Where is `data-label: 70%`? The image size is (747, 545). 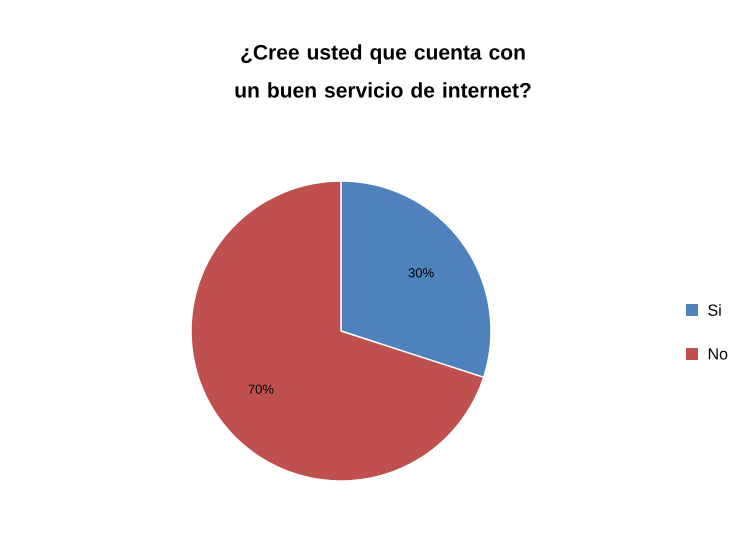
data-label: 70% is located at coordinates (261, 389).